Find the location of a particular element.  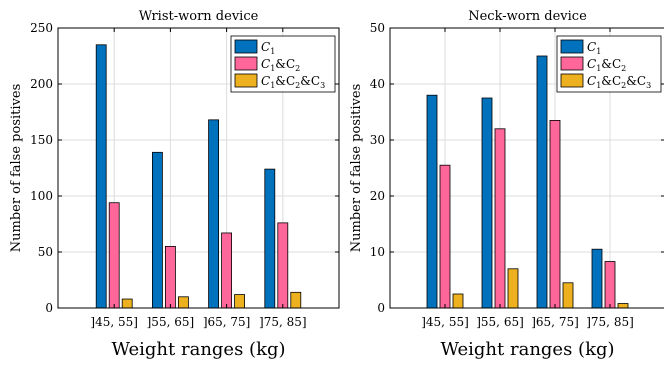

chart-title: Wrist-worn device is located at coordinates (199, 16).